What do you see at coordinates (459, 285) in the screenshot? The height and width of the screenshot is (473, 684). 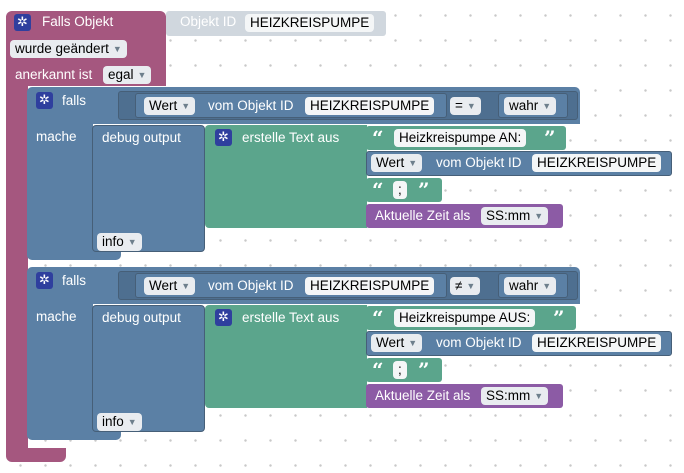 I see `operator-label: ≠` at bounding box center [459, 285].